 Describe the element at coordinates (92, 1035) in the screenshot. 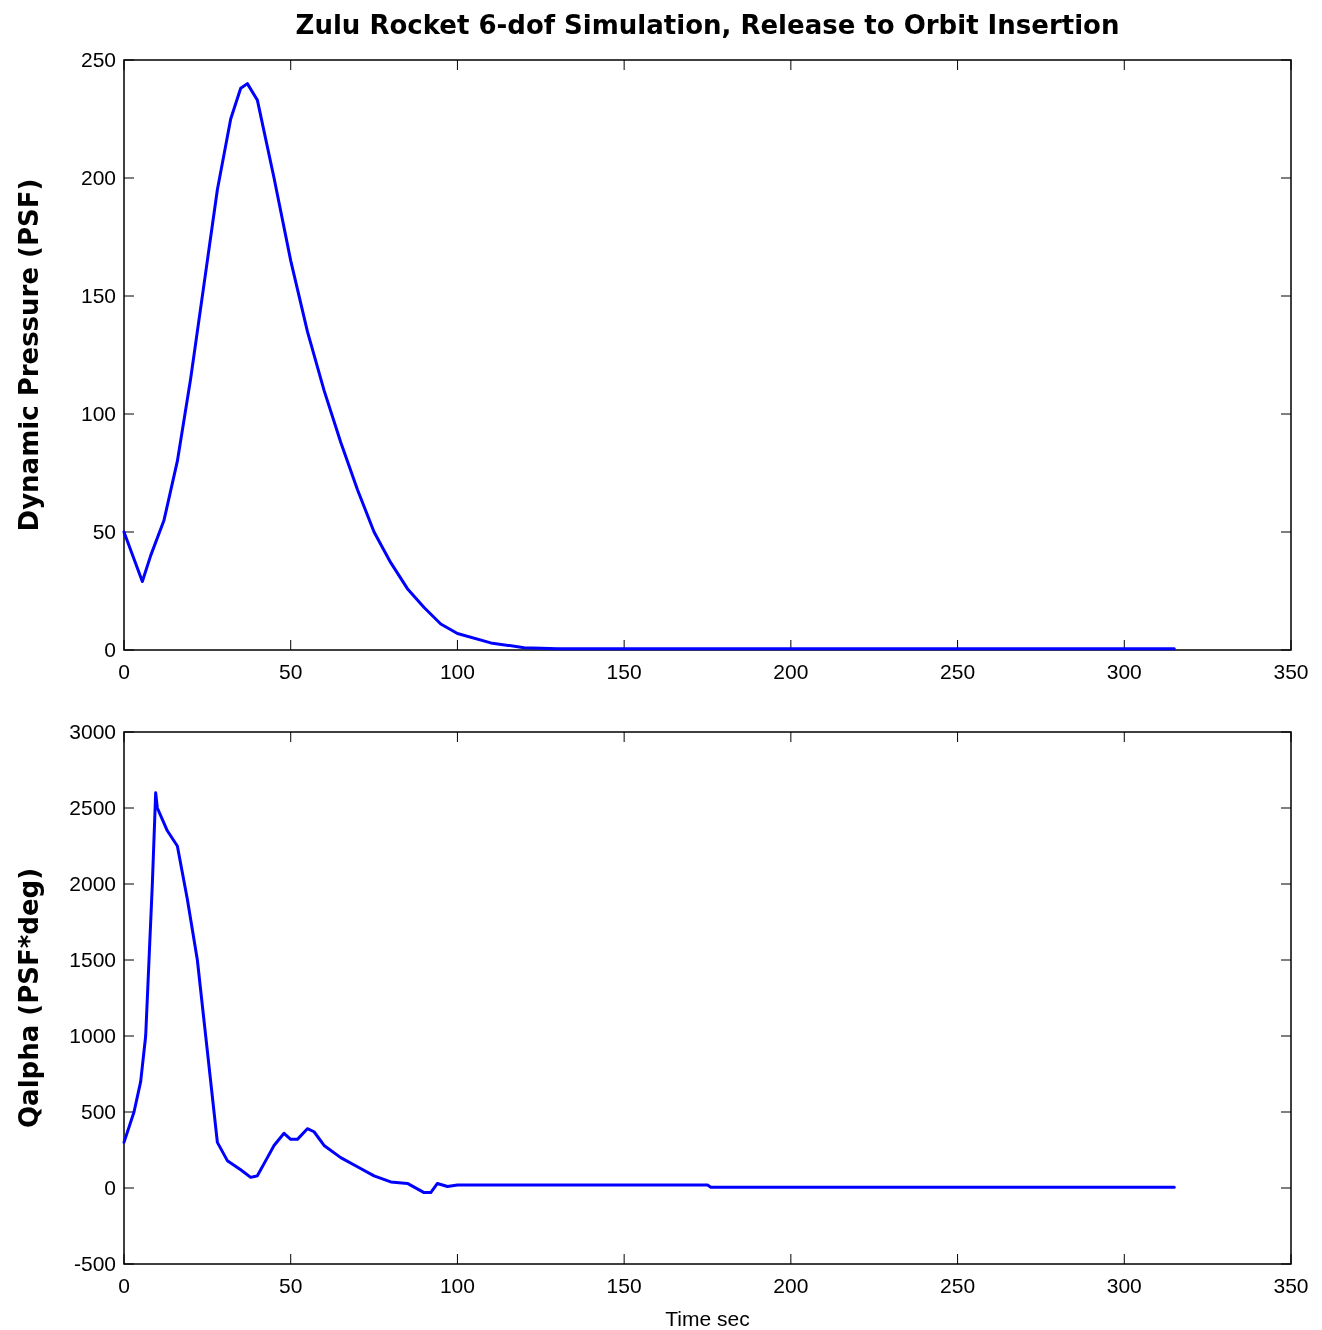

I see `y-tick-label: 1000` at that location.